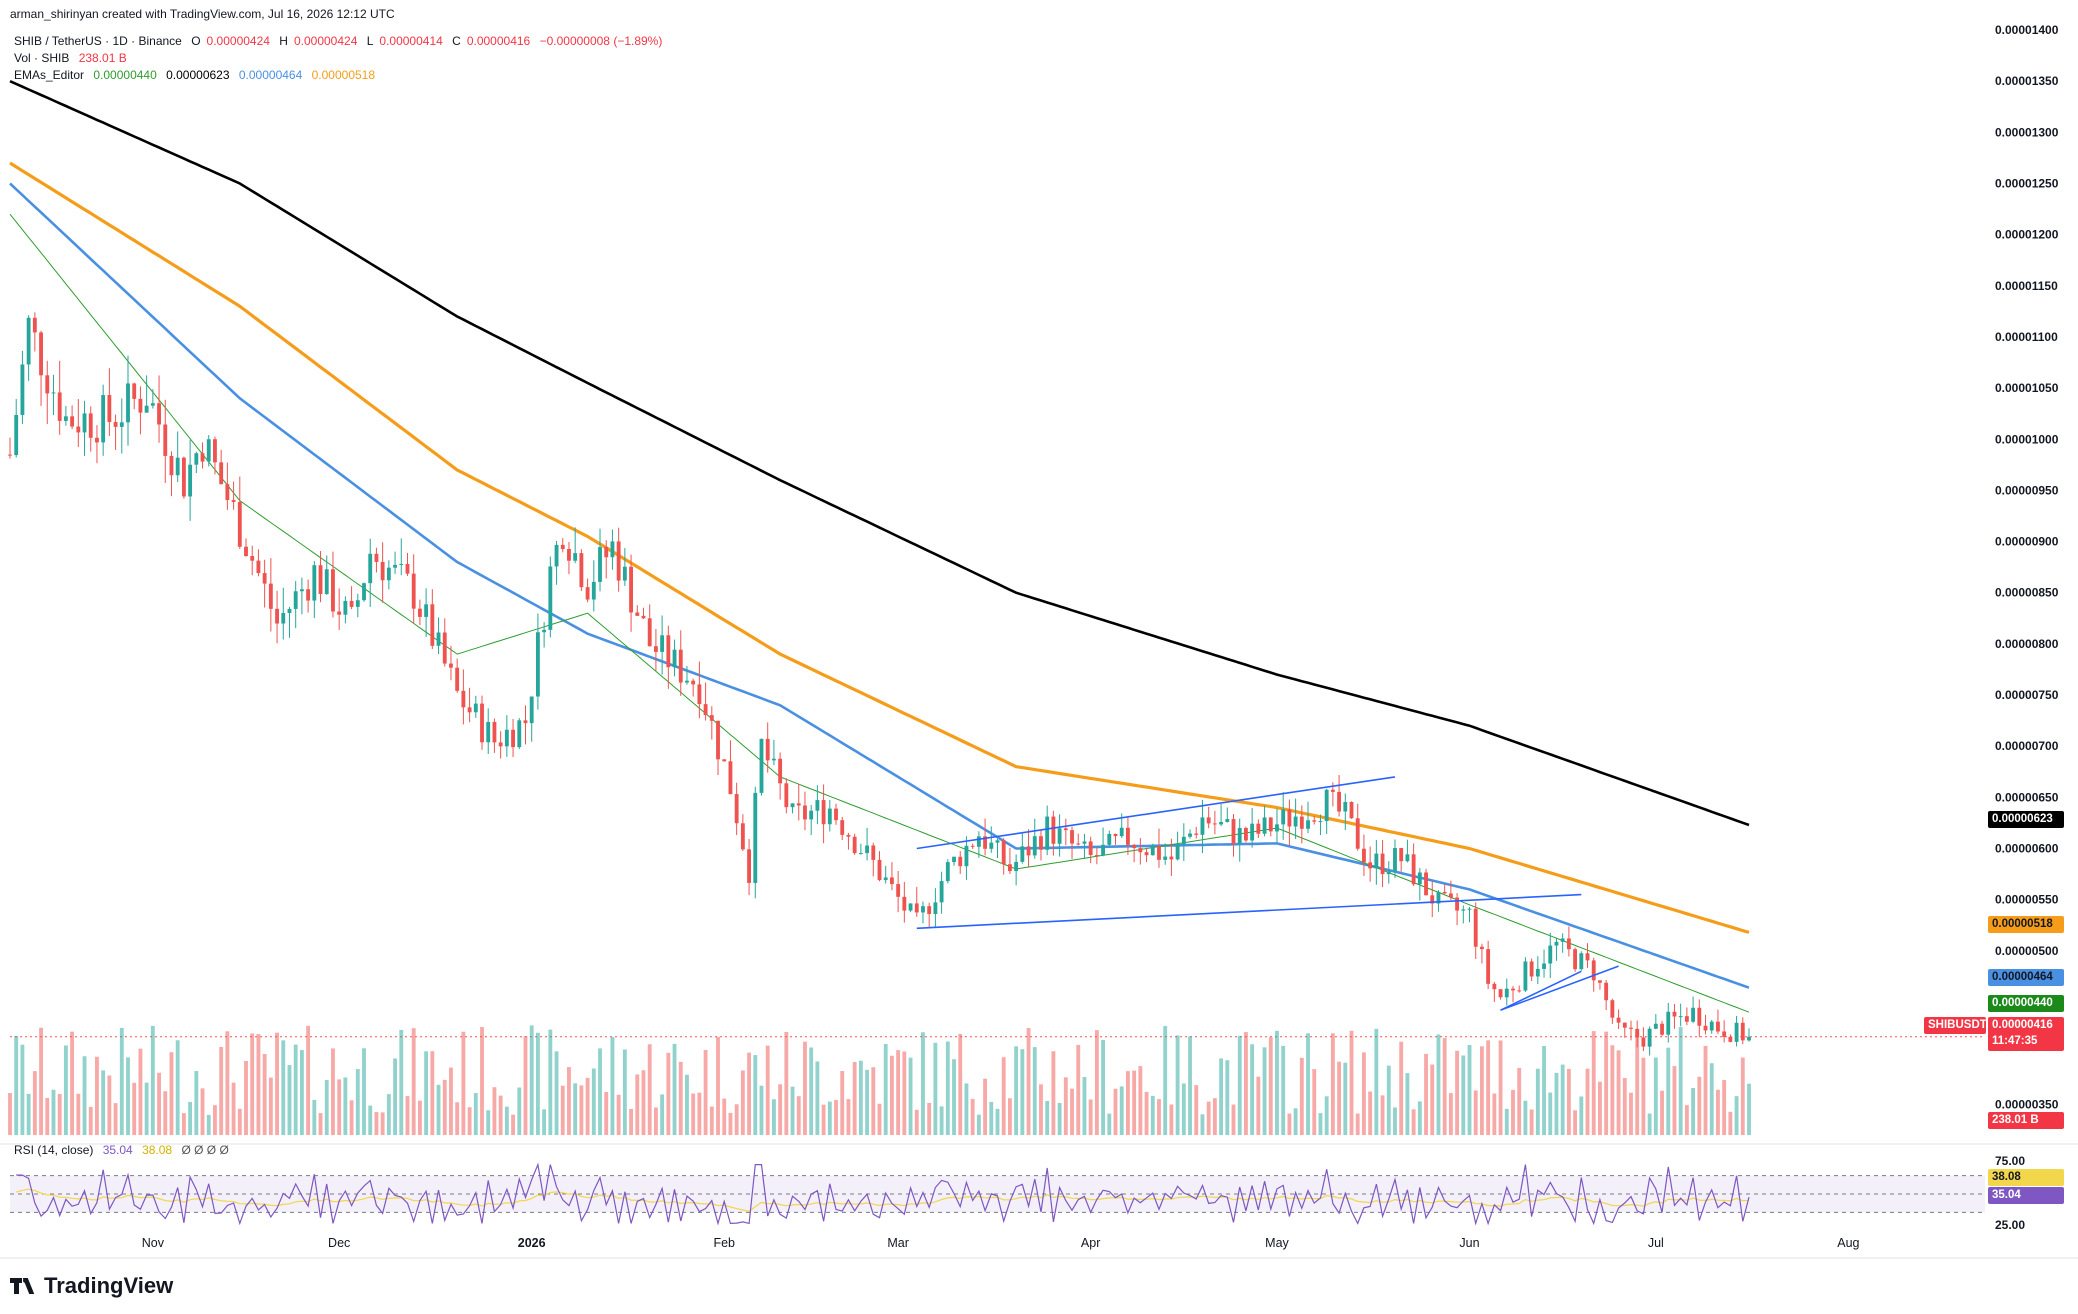 This screenshot has width=2078, height=1314. Describe the element at coordinates (2027, 644) in the screenshot. I see `y-tick-label: 0.00000800` at that location.